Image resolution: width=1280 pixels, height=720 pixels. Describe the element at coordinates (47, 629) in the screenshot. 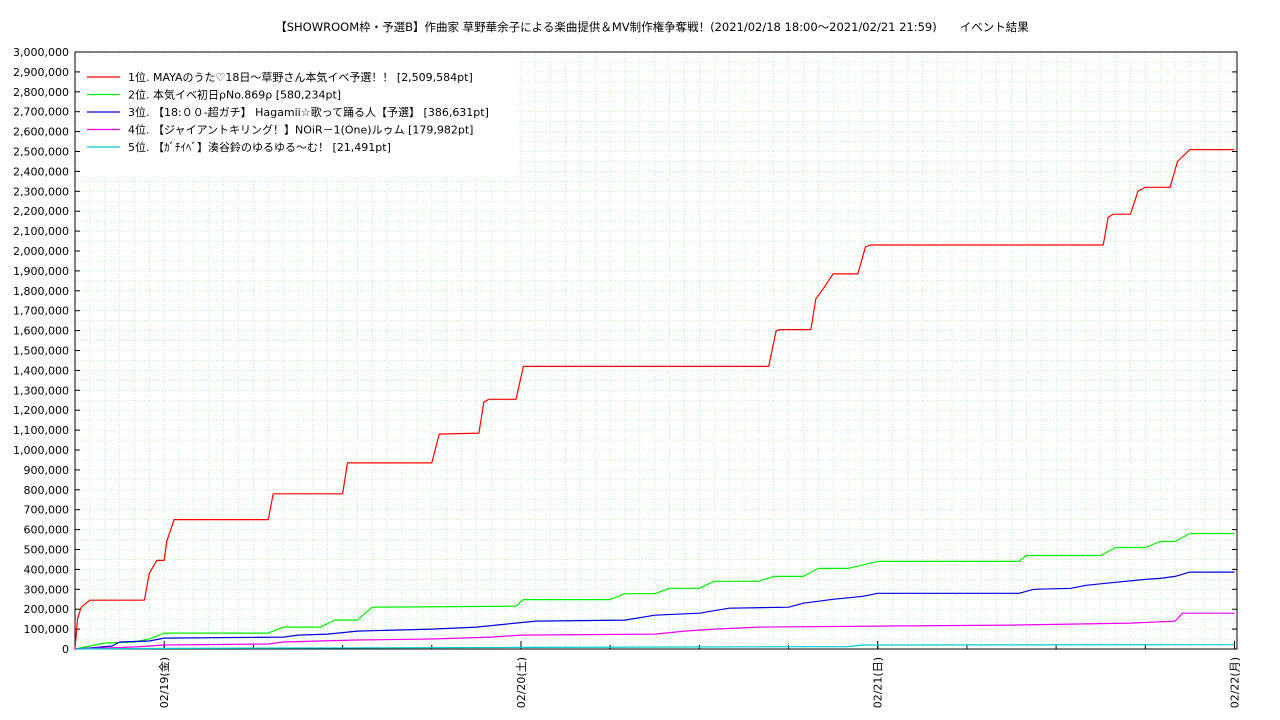

I see `y-tick-label: 100,000` at that location.